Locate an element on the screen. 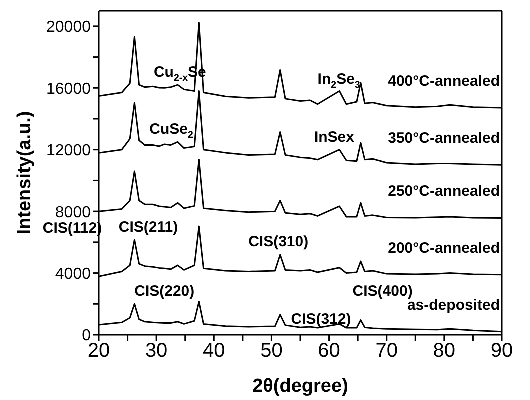 The height and width of the screenshot is (400, 530). x-axis-title: 2θ(degree) is located at coordinates (300, 386).